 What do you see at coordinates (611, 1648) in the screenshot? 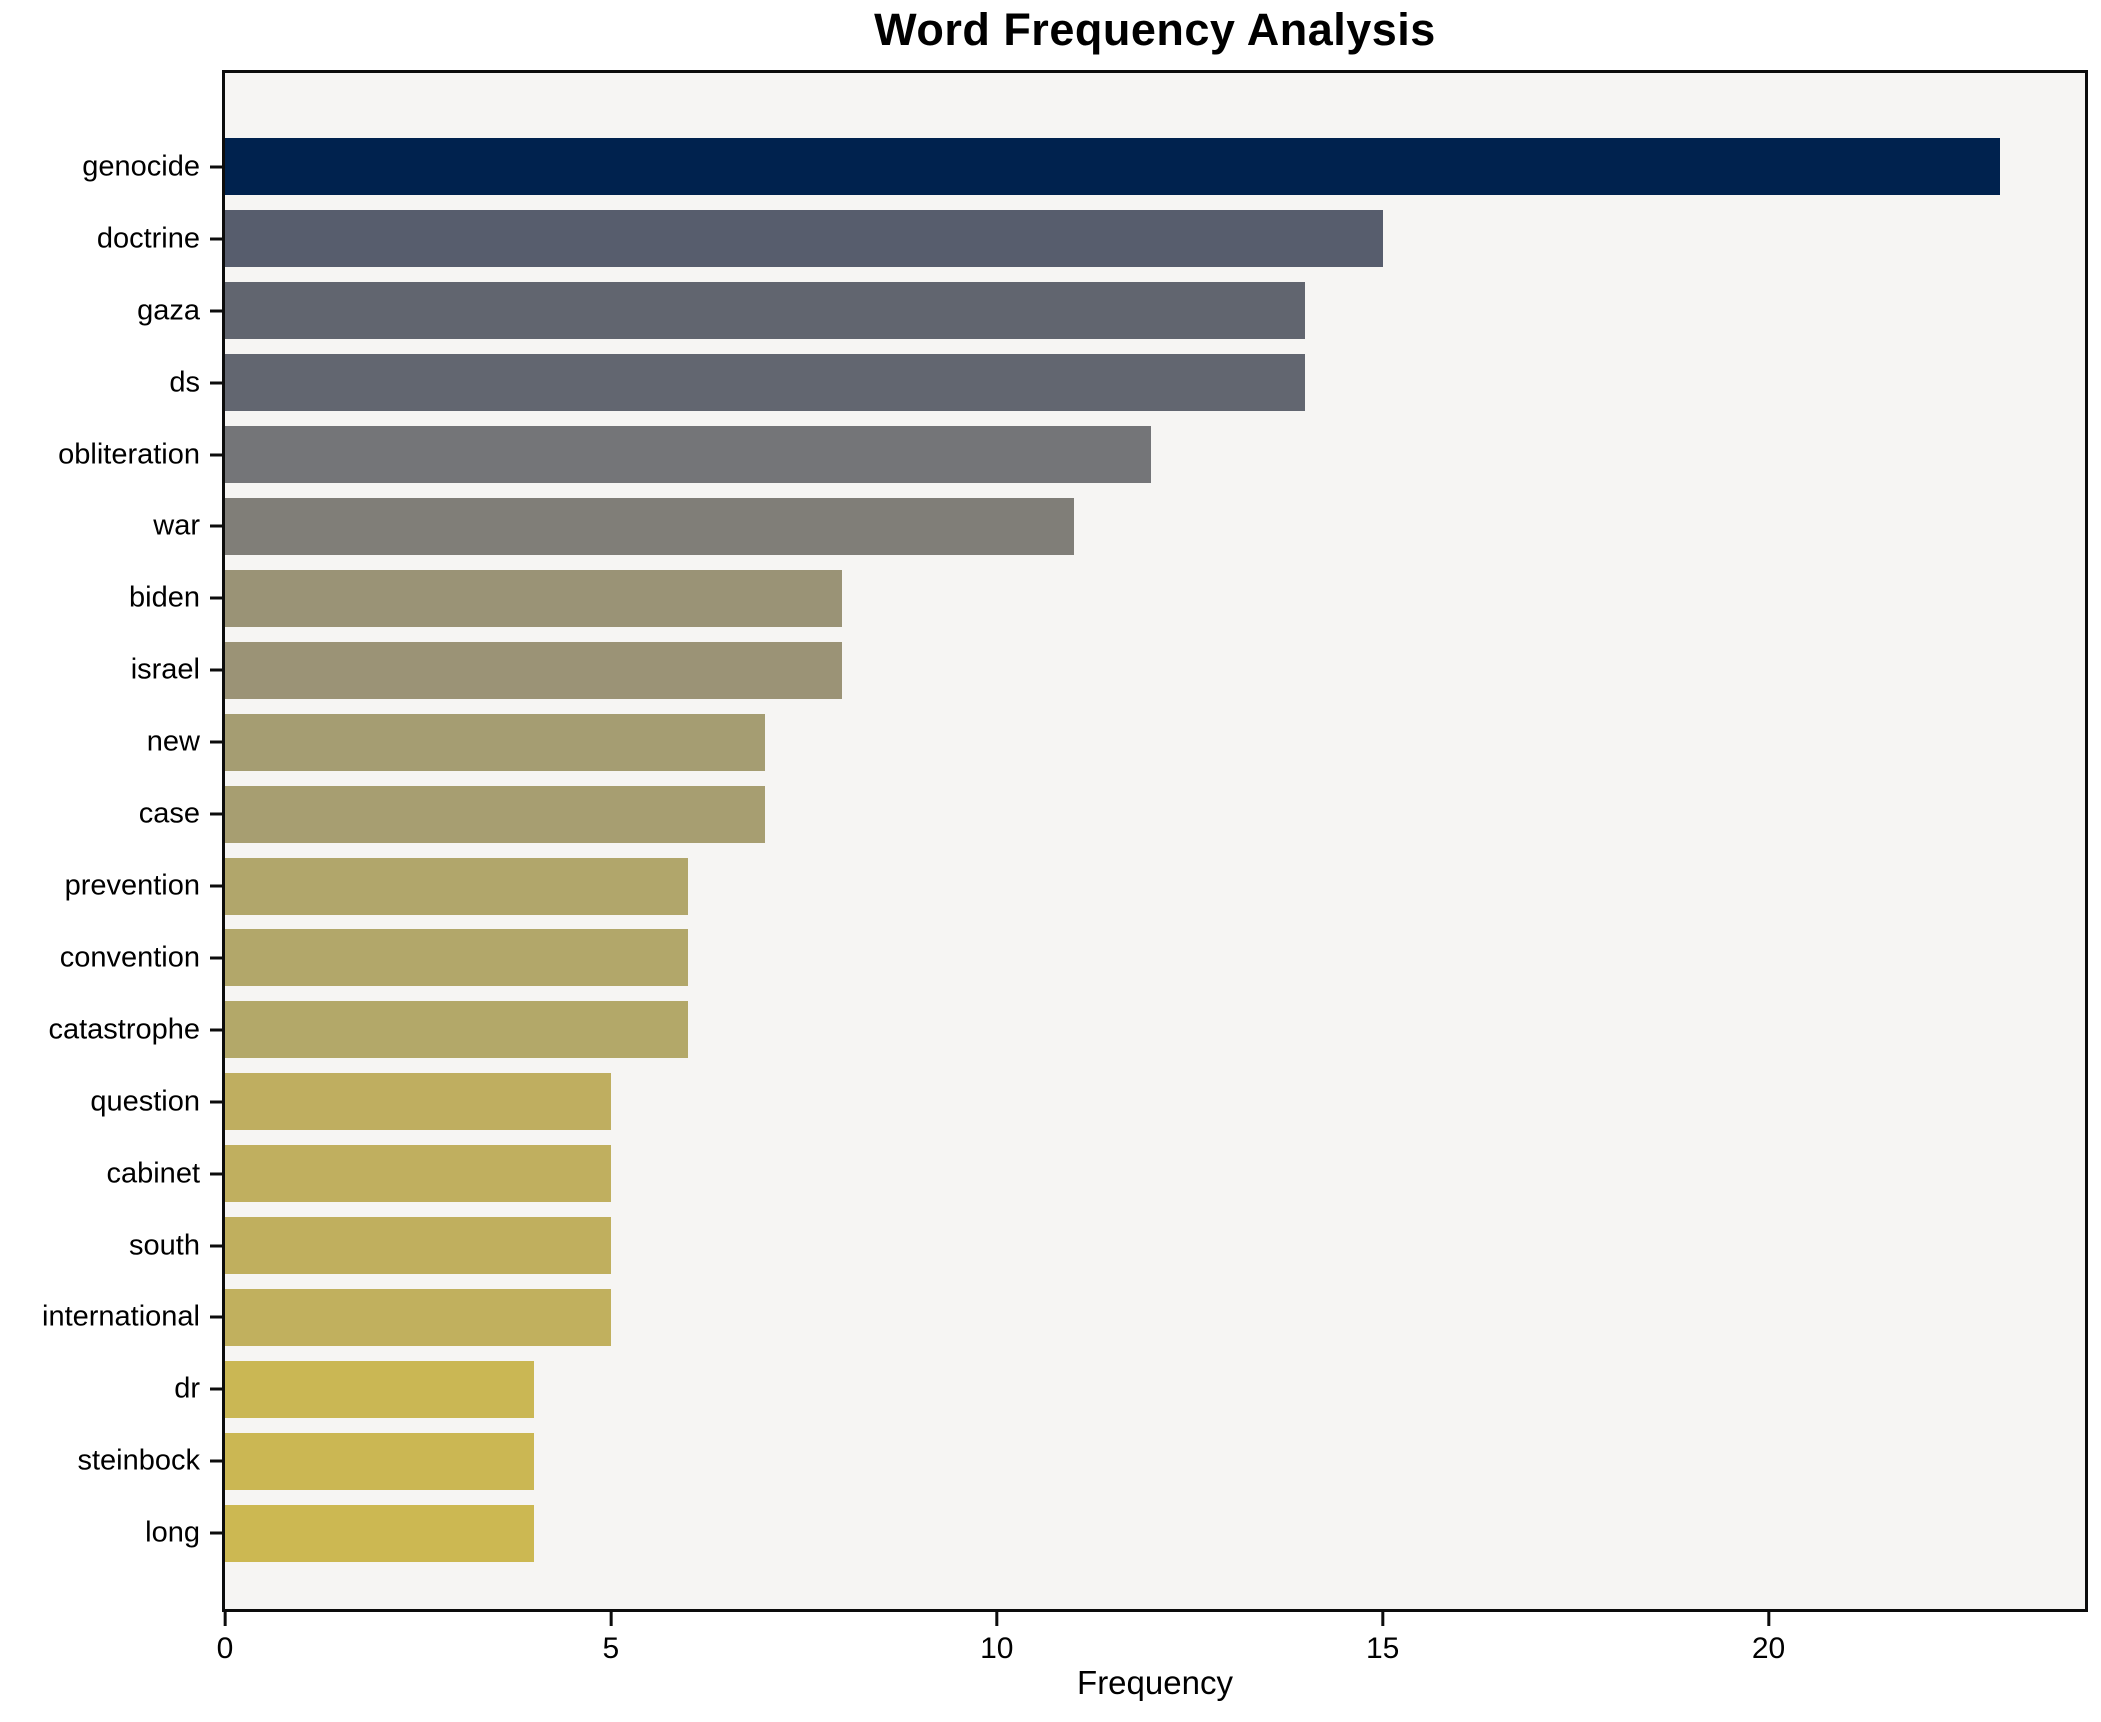
I see `x-axis-tick-label: 5` at bounding box center [611, 1648].